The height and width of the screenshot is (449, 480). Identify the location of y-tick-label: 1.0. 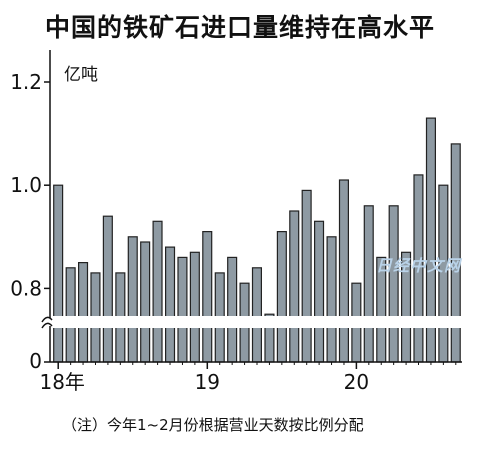
(26, 185).